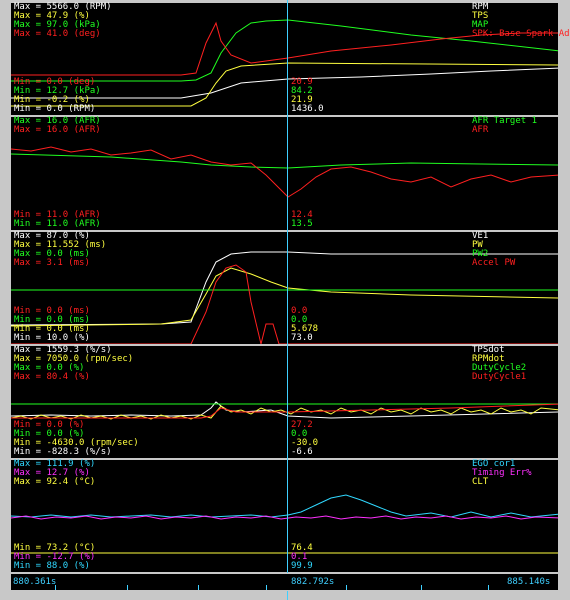 Image resolution: width=570 pixels, height=600 pixels. Describe the element at coordinates (63, 350) in the screenshot. I see `max-label: Max = 1559.3 (%/s)` at that location.